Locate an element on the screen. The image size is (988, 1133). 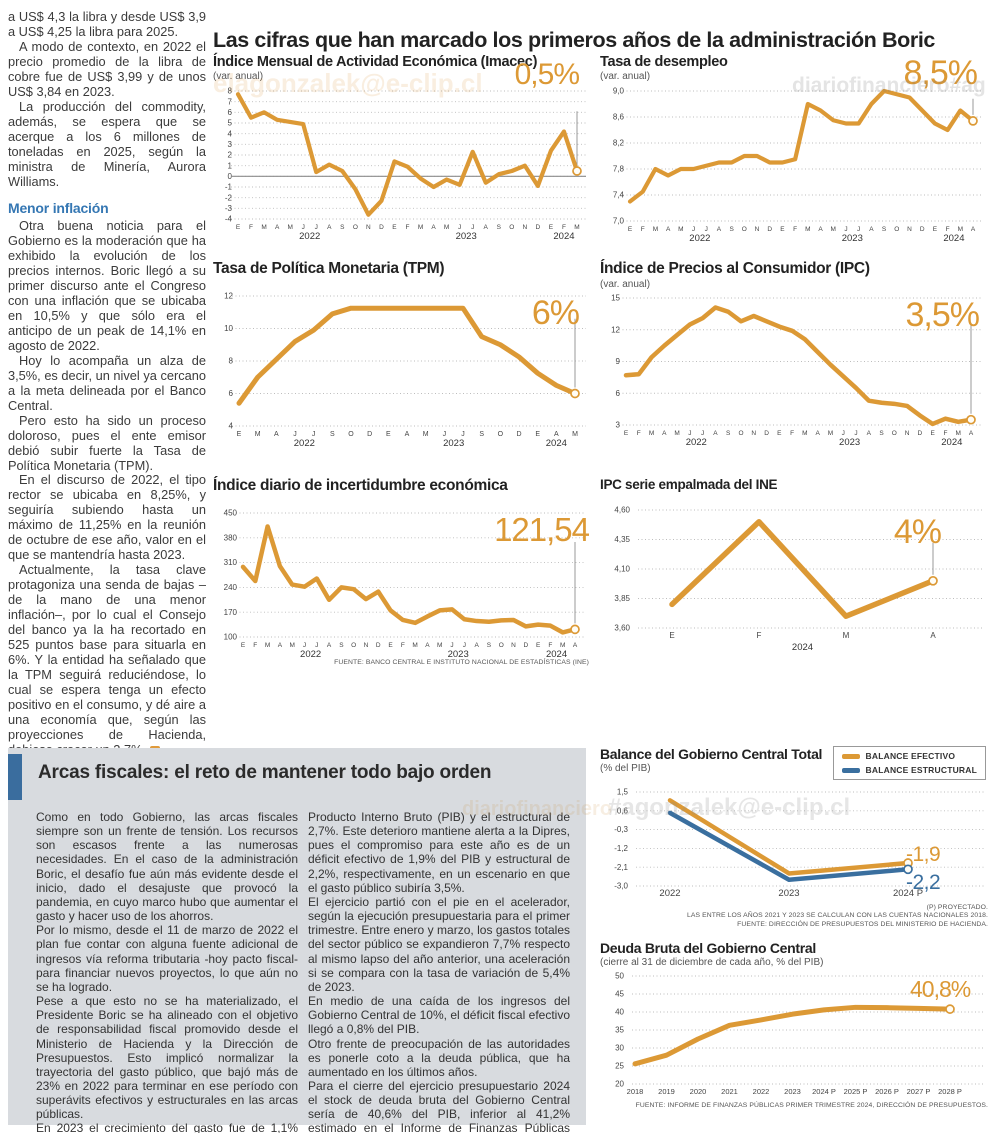
chart-balance-subtitle: (% del PIB) is located at coordinates (625, 768).